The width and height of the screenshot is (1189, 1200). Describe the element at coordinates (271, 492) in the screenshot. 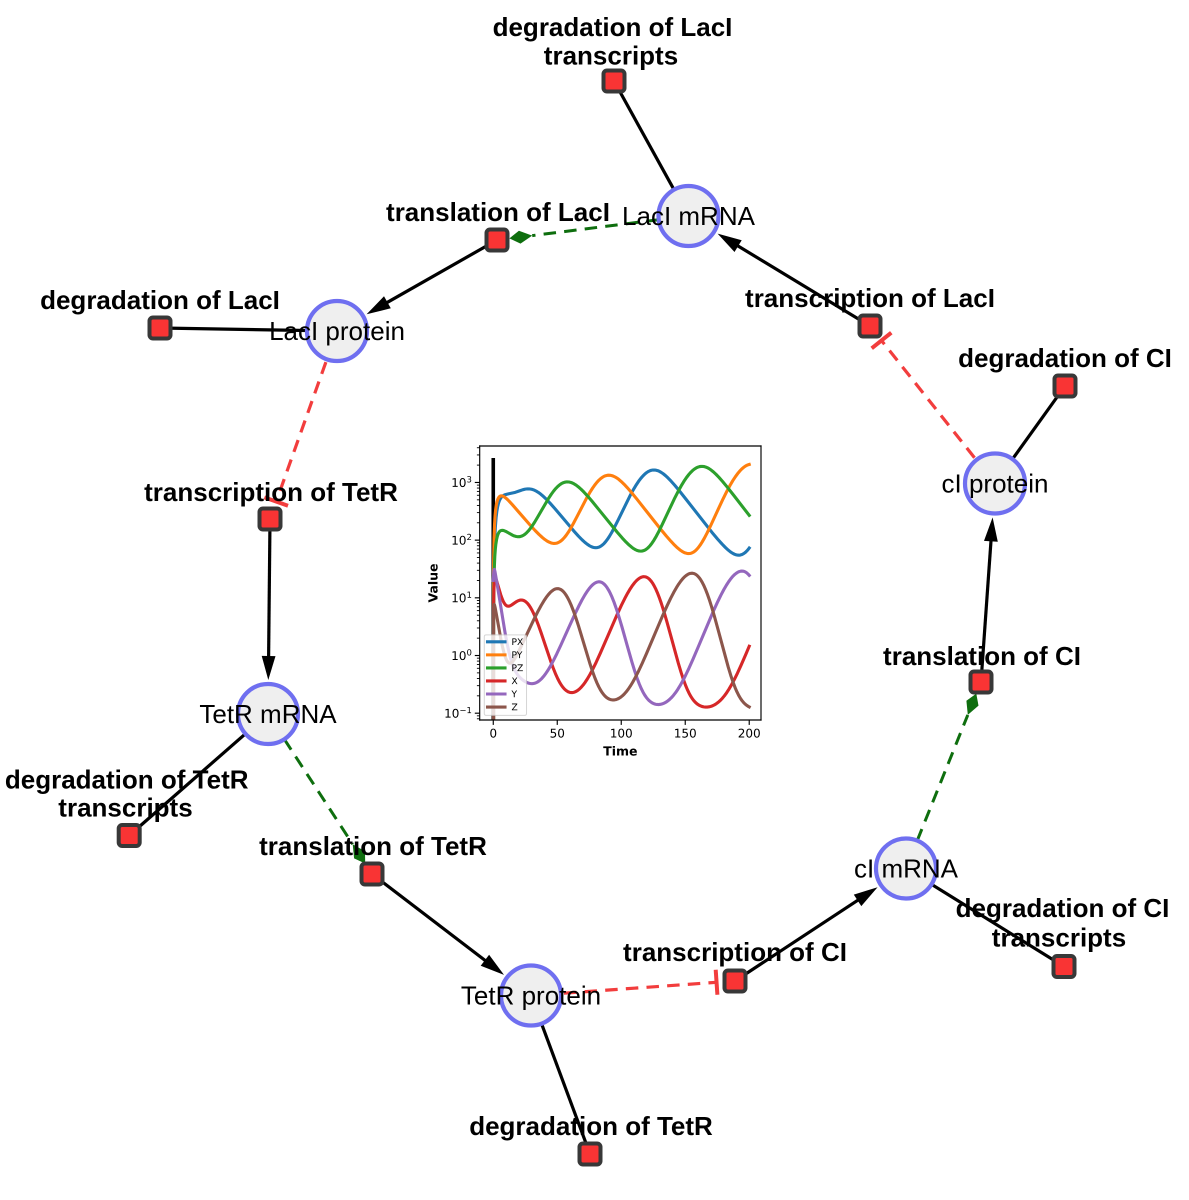

I see `svg-text: transcription of TetR` at that location.